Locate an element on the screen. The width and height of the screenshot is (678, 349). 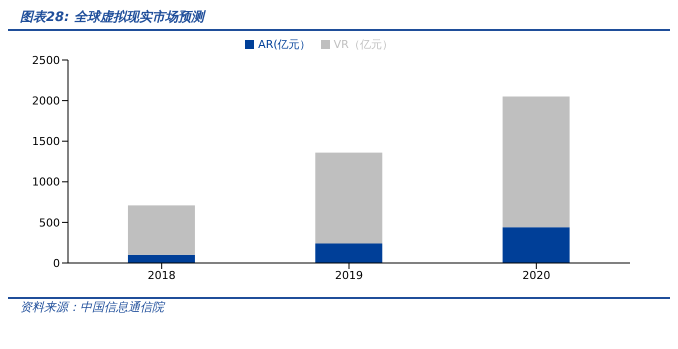
text: 资料来源：中国信息通信院 is located at coordinates (93, 307).